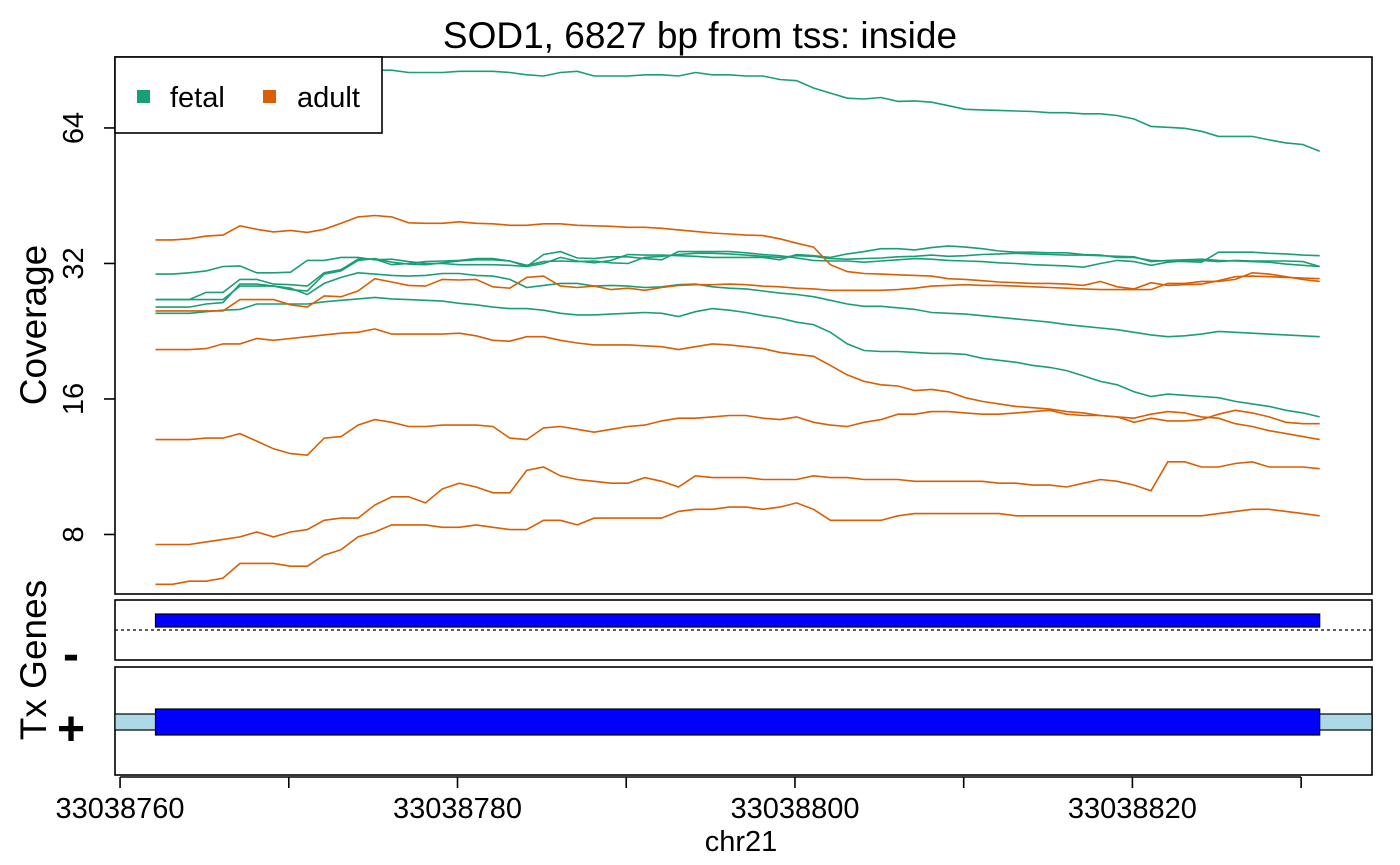  I want to click on minus-strand-label: -, so click(71, 654).